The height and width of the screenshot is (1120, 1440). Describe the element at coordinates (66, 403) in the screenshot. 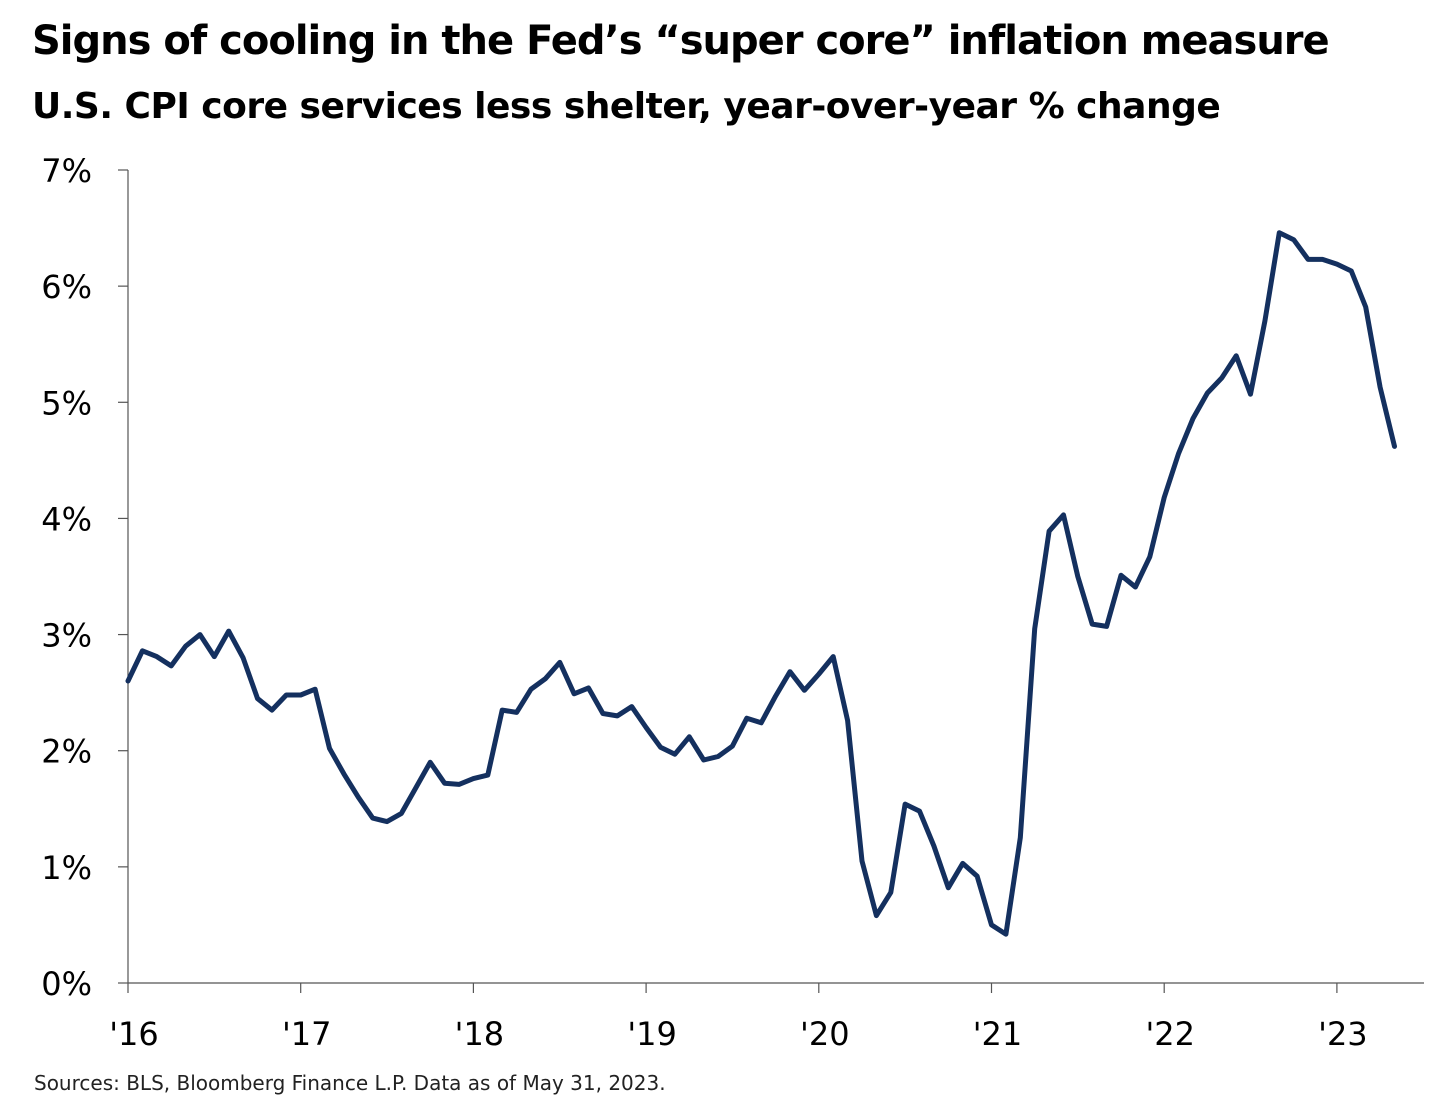

I see `y-tick-label: 5%` at that location.